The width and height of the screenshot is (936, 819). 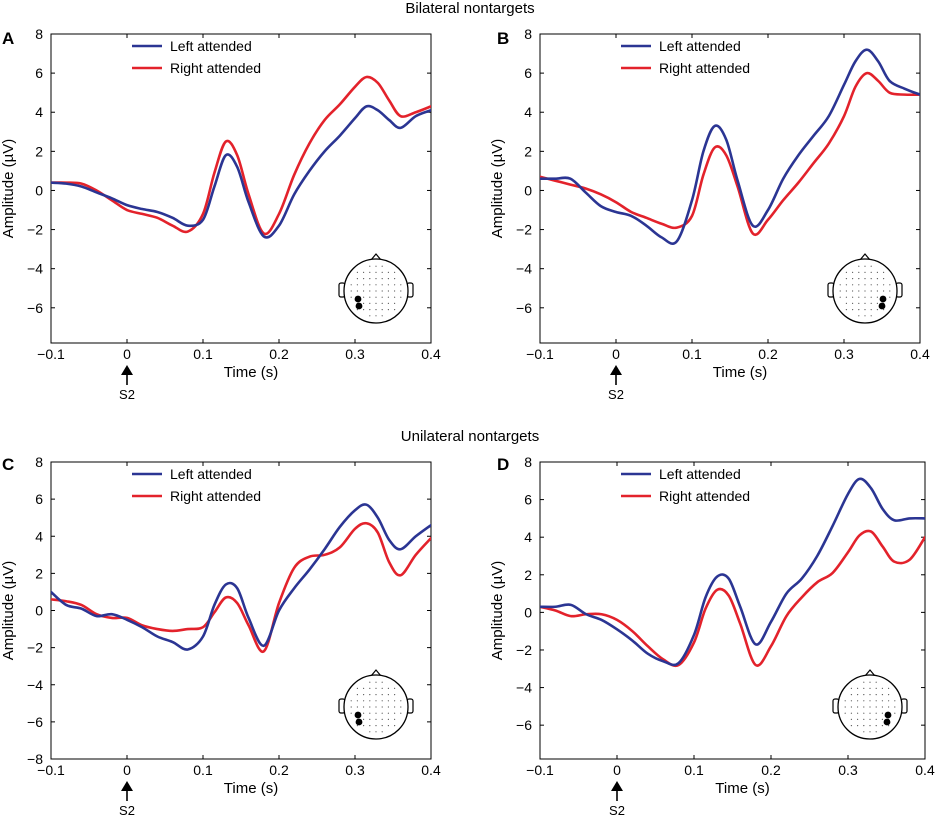 I want to click on section-title-unilateral: Unilateral nontargets, so click(x=470, y=436).